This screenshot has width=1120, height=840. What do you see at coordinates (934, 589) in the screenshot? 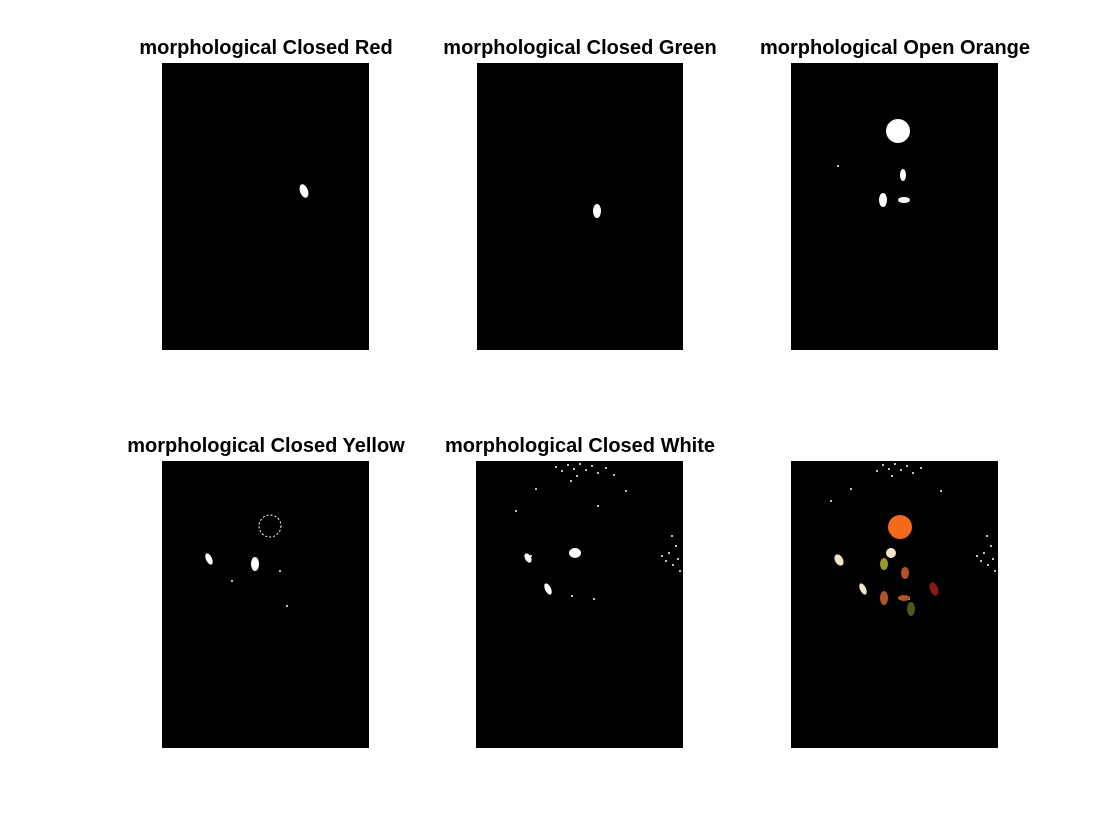
I see `dark-red-blob` at bounding box center [934, 589].